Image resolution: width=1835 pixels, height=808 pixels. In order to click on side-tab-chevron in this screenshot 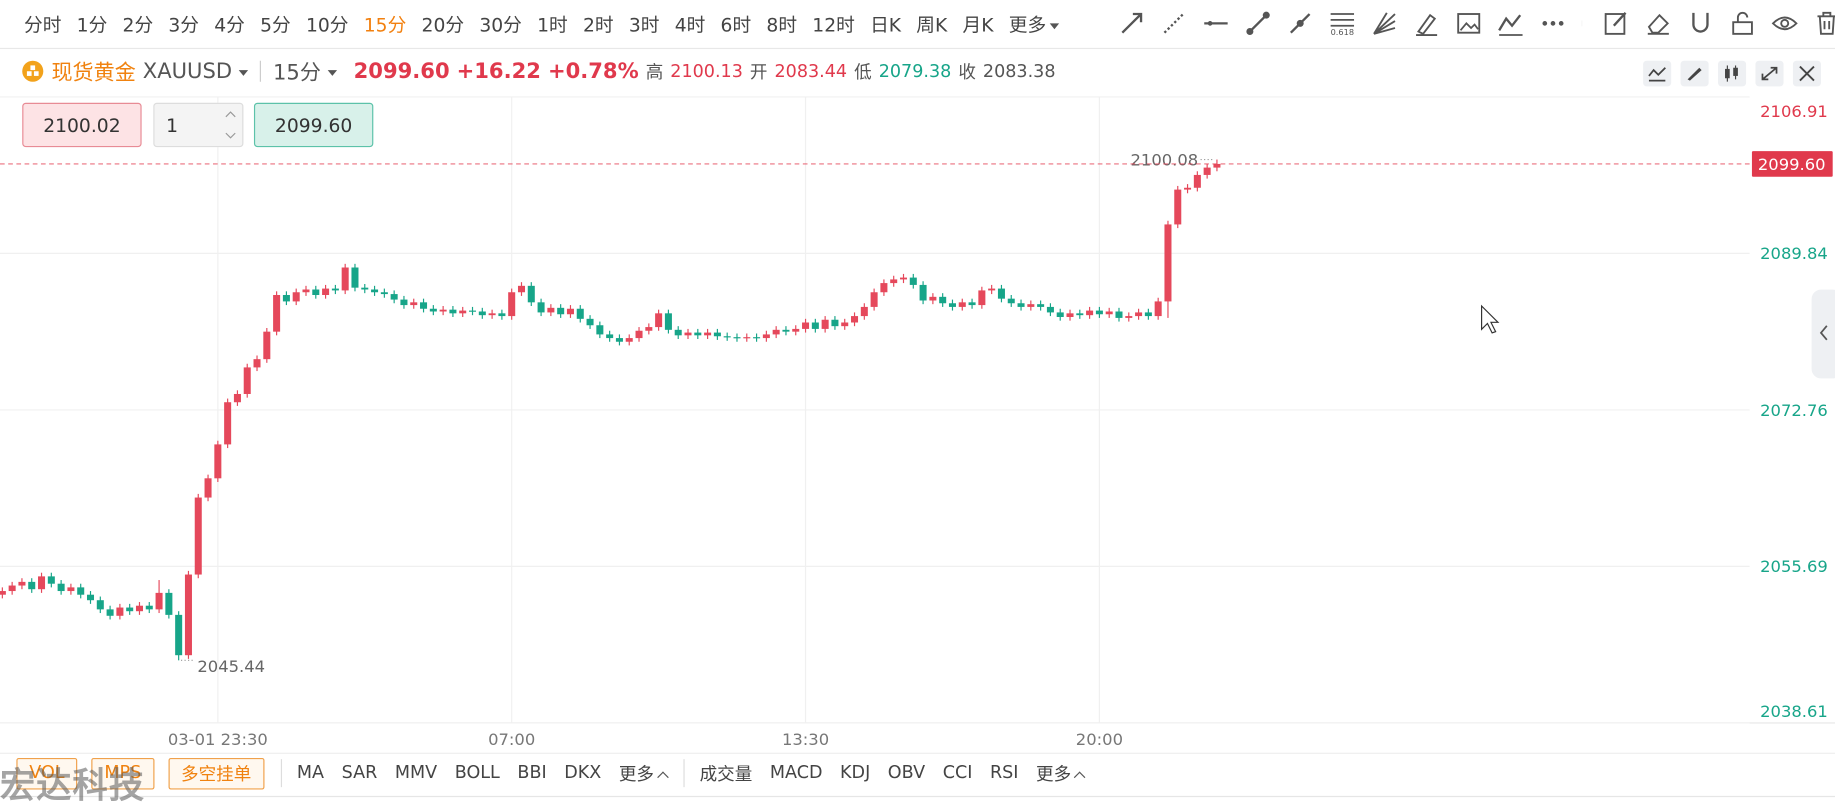, I will do `click(1823, 333)`.